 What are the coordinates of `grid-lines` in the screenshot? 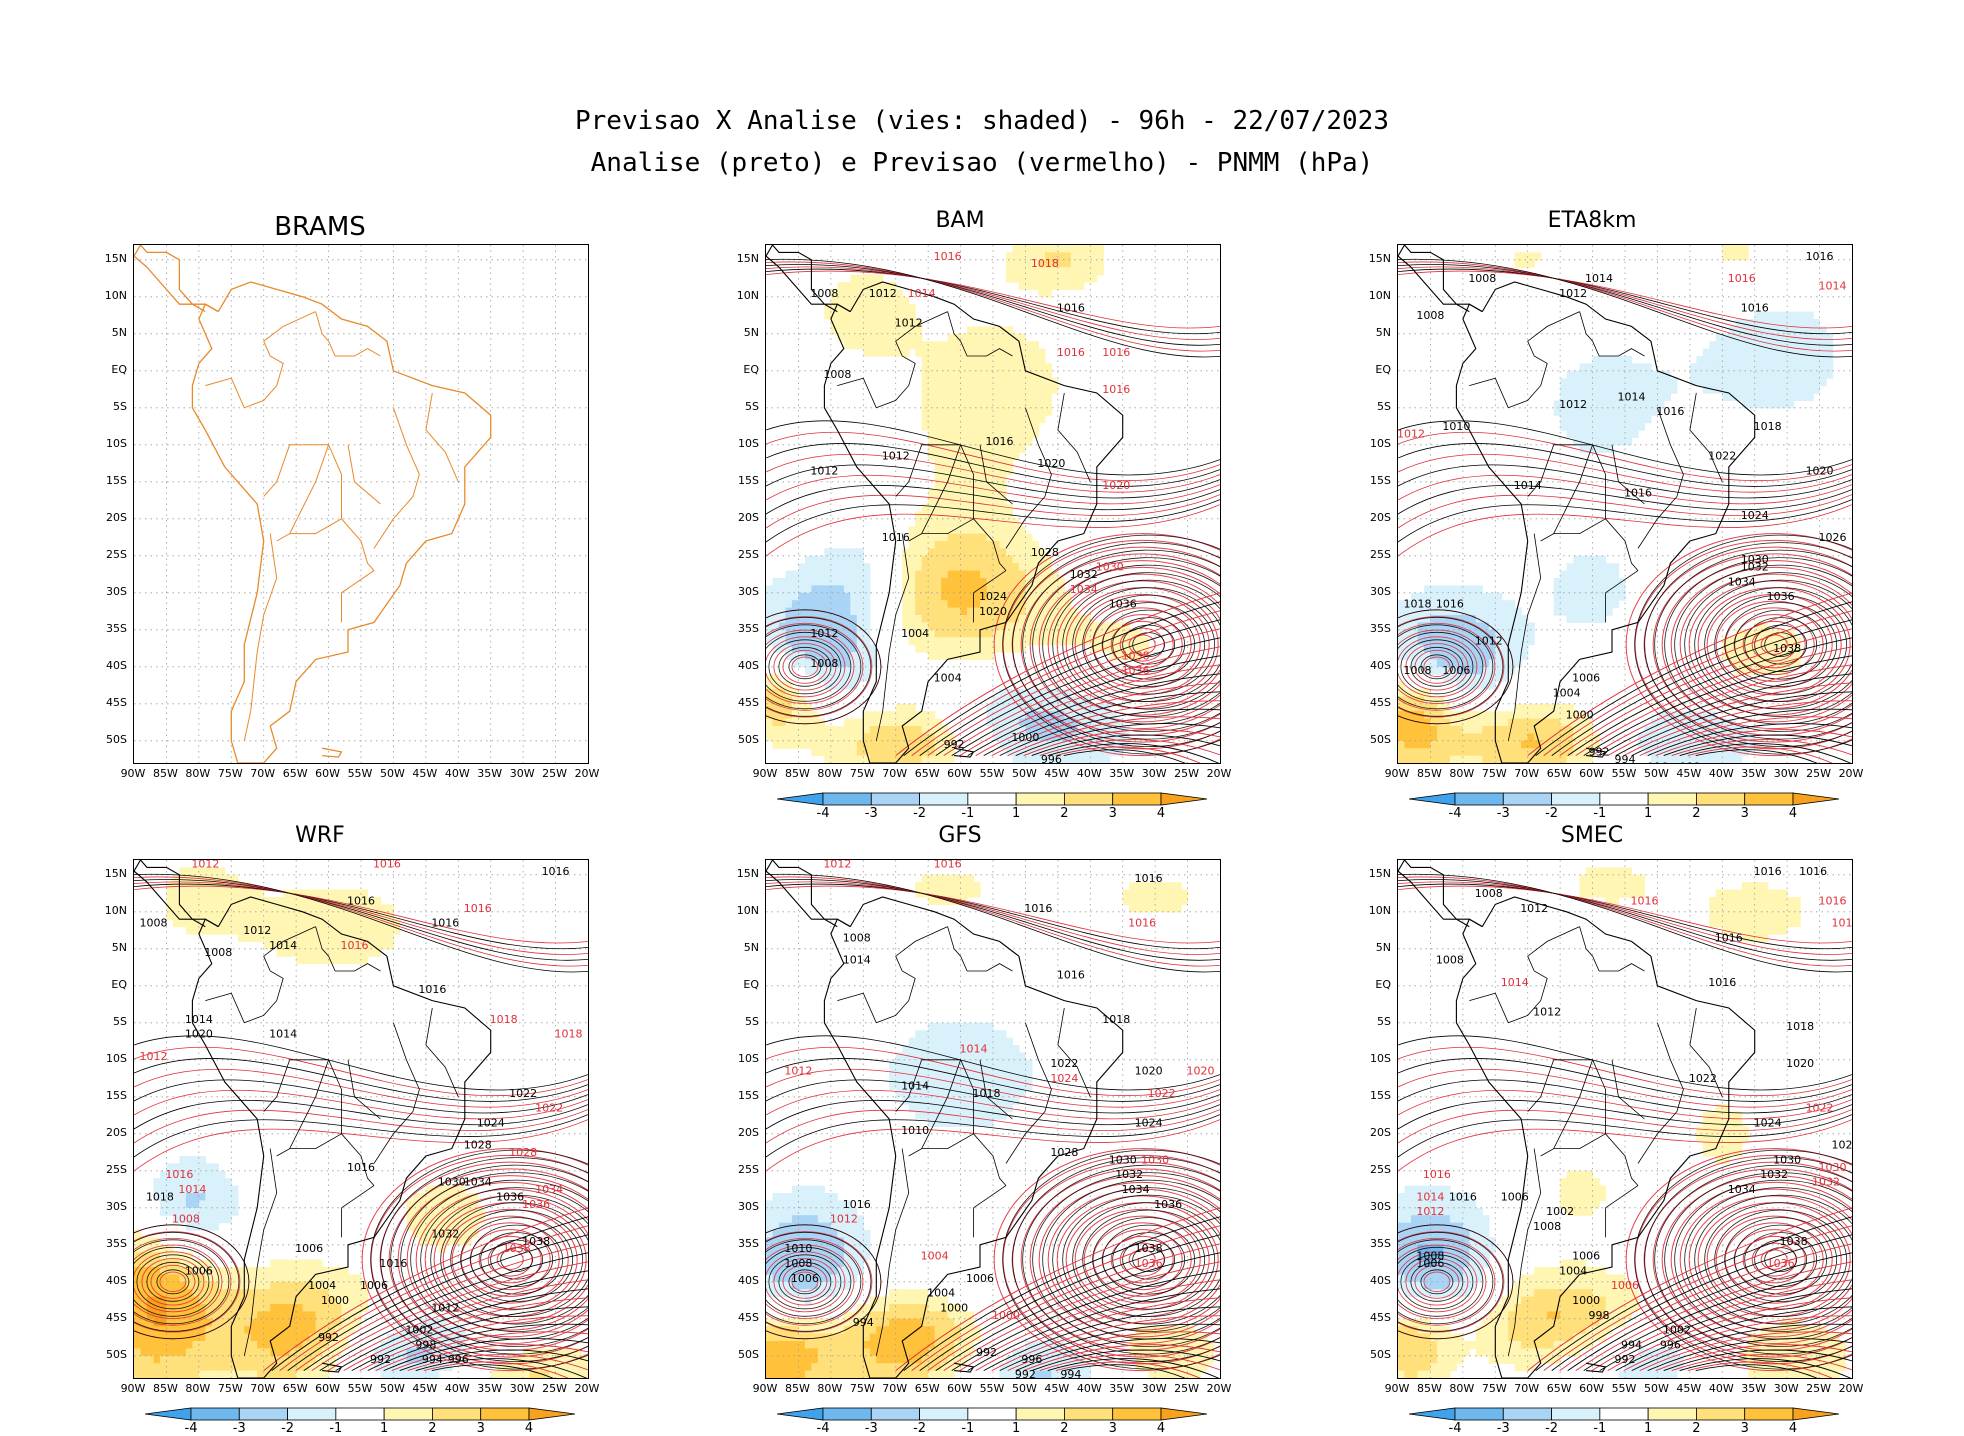 It's located at (1625, 1119).